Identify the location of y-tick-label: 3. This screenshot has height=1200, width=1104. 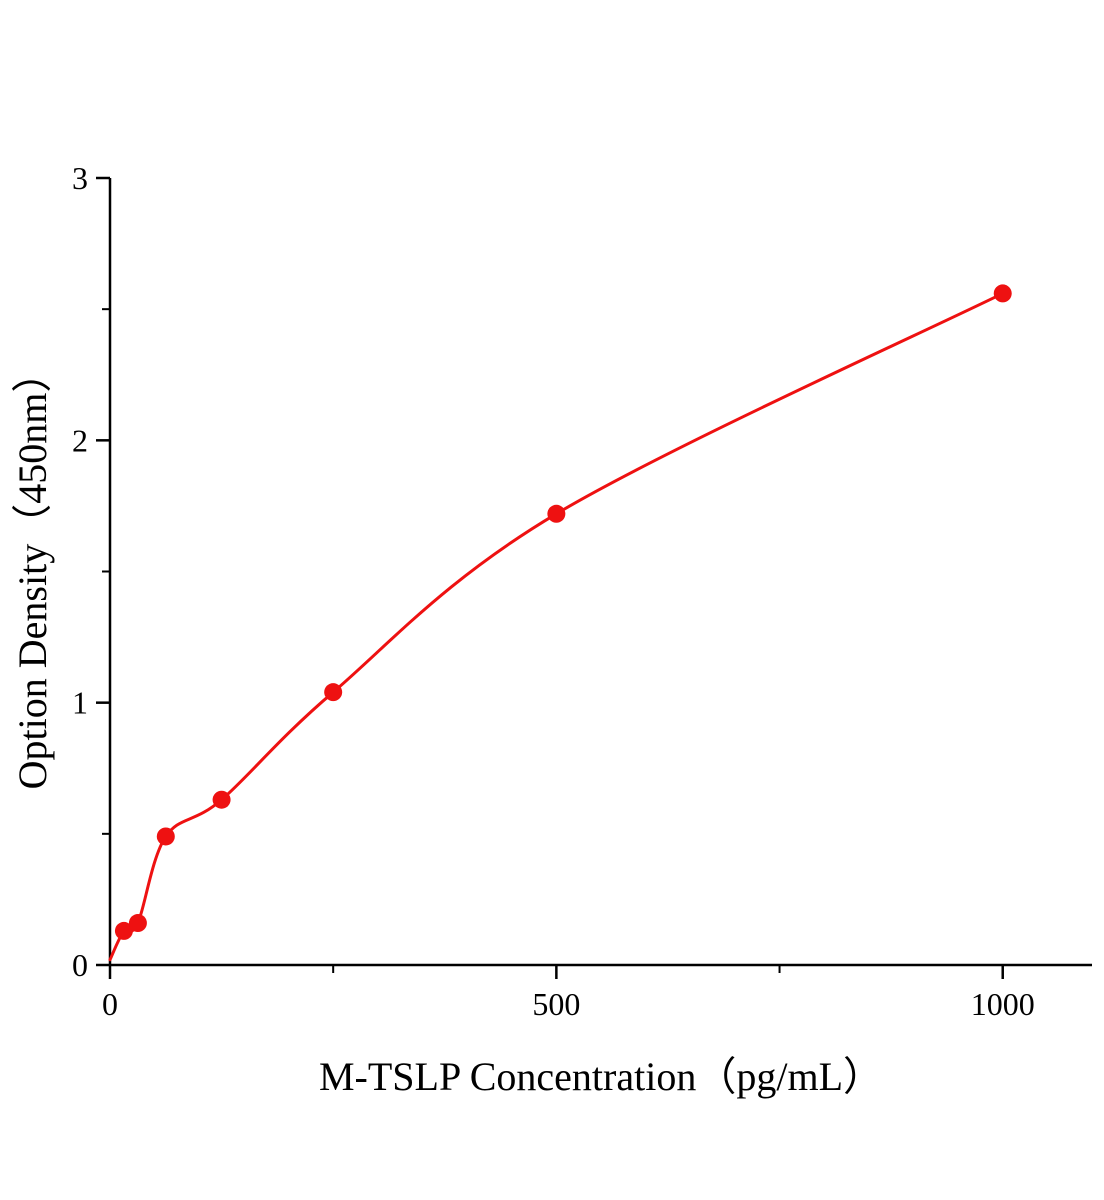
(80, 178).